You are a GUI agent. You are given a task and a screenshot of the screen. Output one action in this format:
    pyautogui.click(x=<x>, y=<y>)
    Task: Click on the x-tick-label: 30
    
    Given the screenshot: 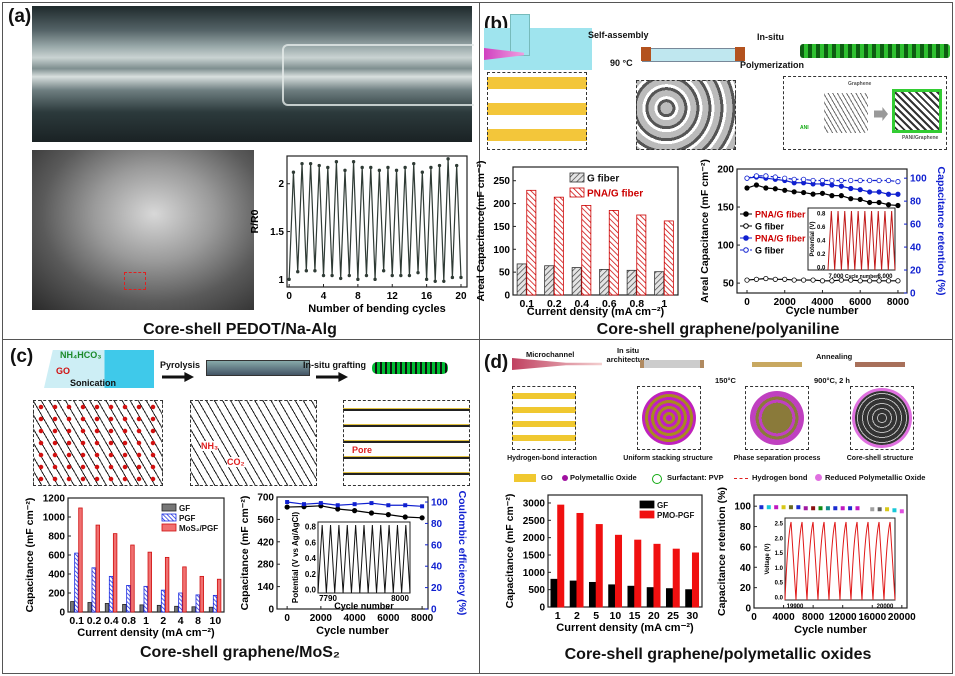 What is the action you would take?
    pyautogui.click(x=693, y=616)
    